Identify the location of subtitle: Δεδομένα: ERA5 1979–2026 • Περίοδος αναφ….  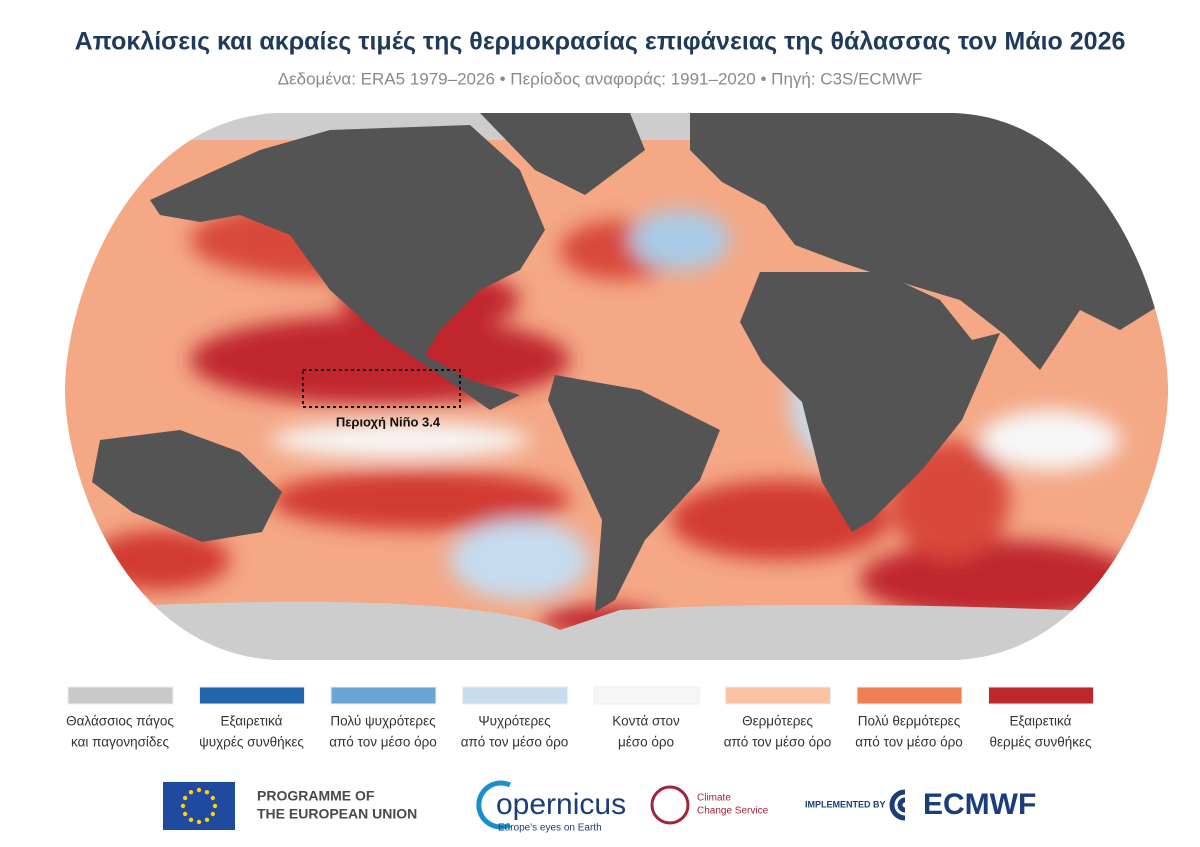
(600, 78).